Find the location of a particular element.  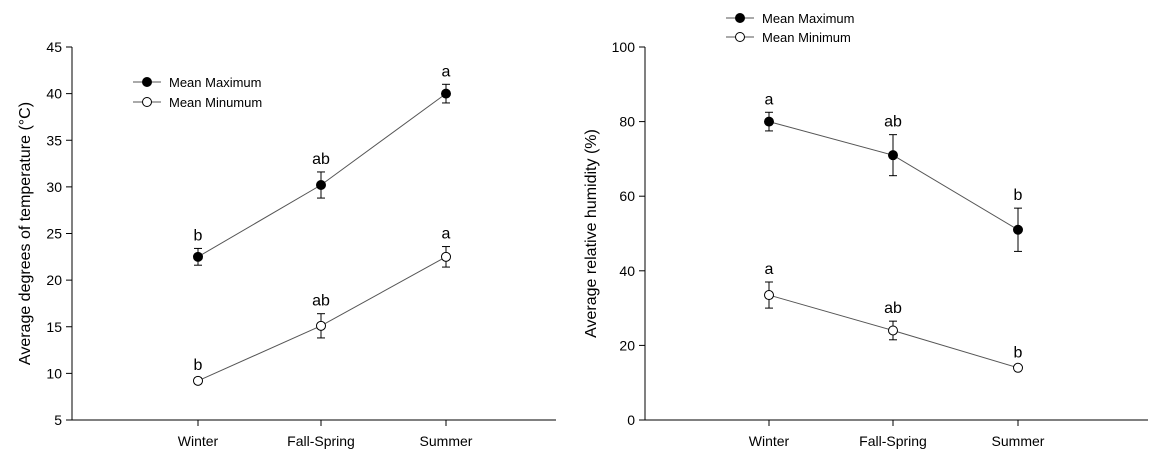

legend-label: Mean Minimum is located at coordinates (806, 37).